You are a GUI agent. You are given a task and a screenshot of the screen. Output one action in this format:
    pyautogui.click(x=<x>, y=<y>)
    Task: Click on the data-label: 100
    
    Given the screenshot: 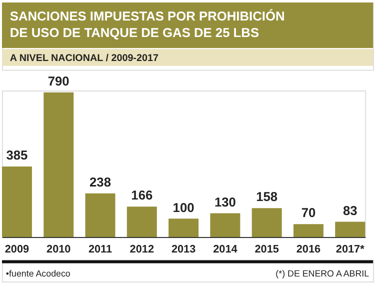 What is the action you would take?
    pyautogui.click(x=183, y=207)
    